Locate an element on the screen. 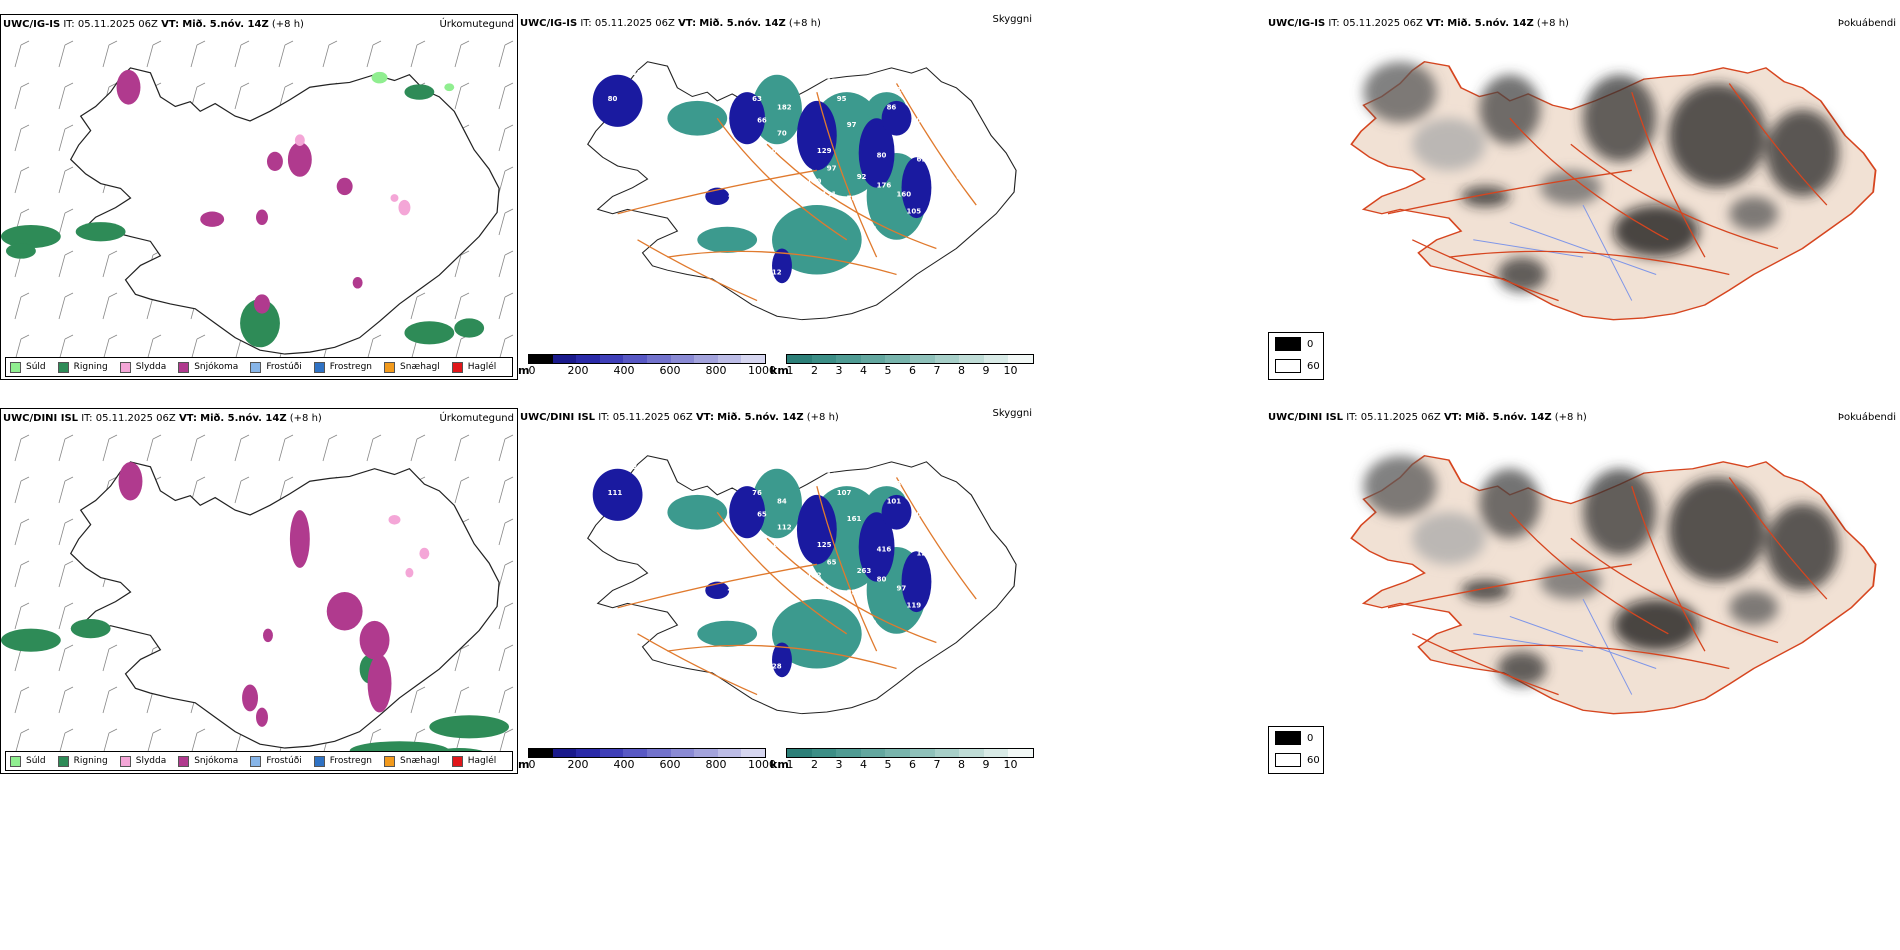 This screenshot has height=950, width=1900. visibility-tick-label: 2 is located at coordinates (814, 370).